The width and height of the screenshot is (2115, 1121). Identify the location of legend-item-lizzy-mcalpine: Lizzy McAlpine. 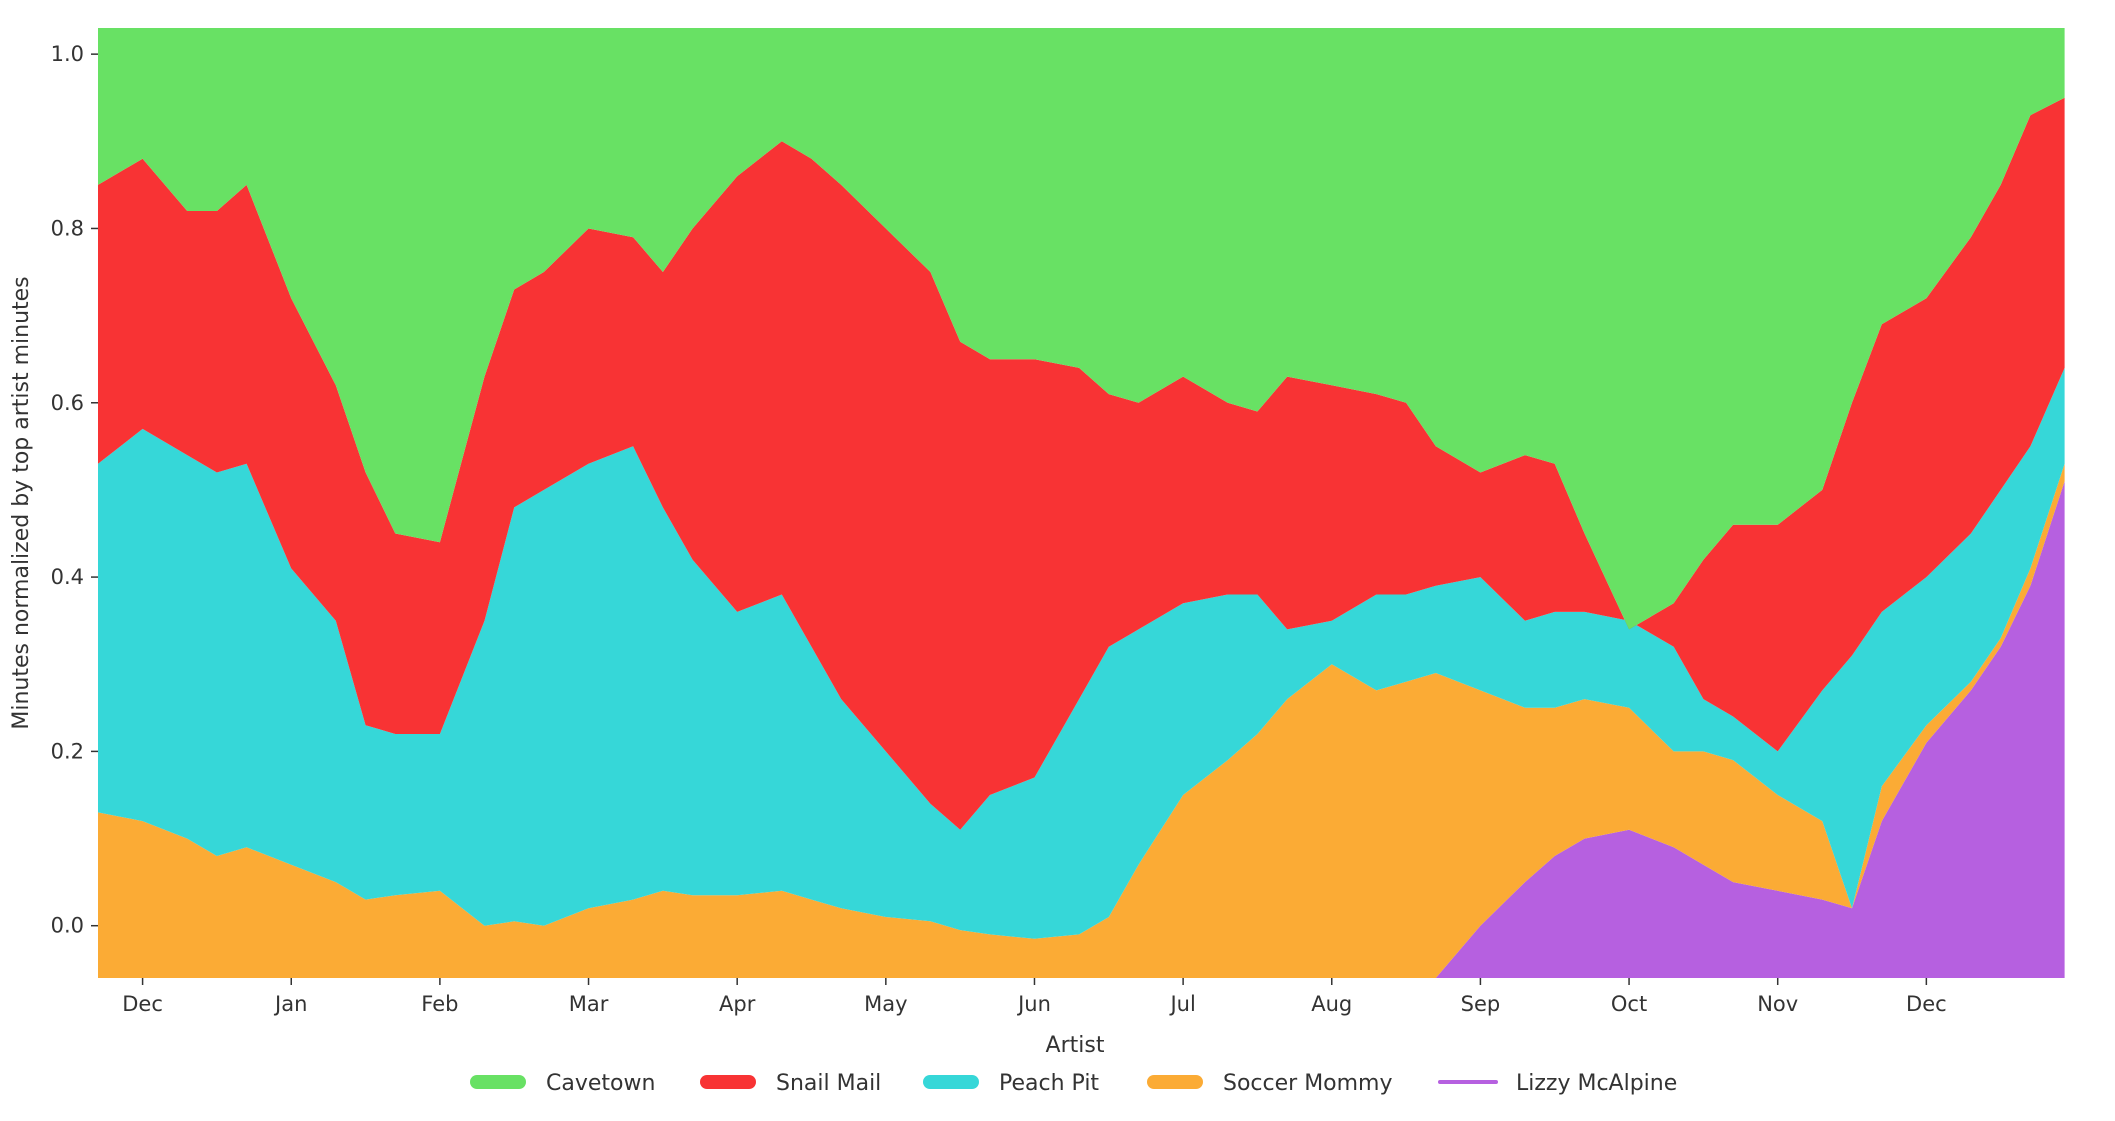
(1557, 1083).